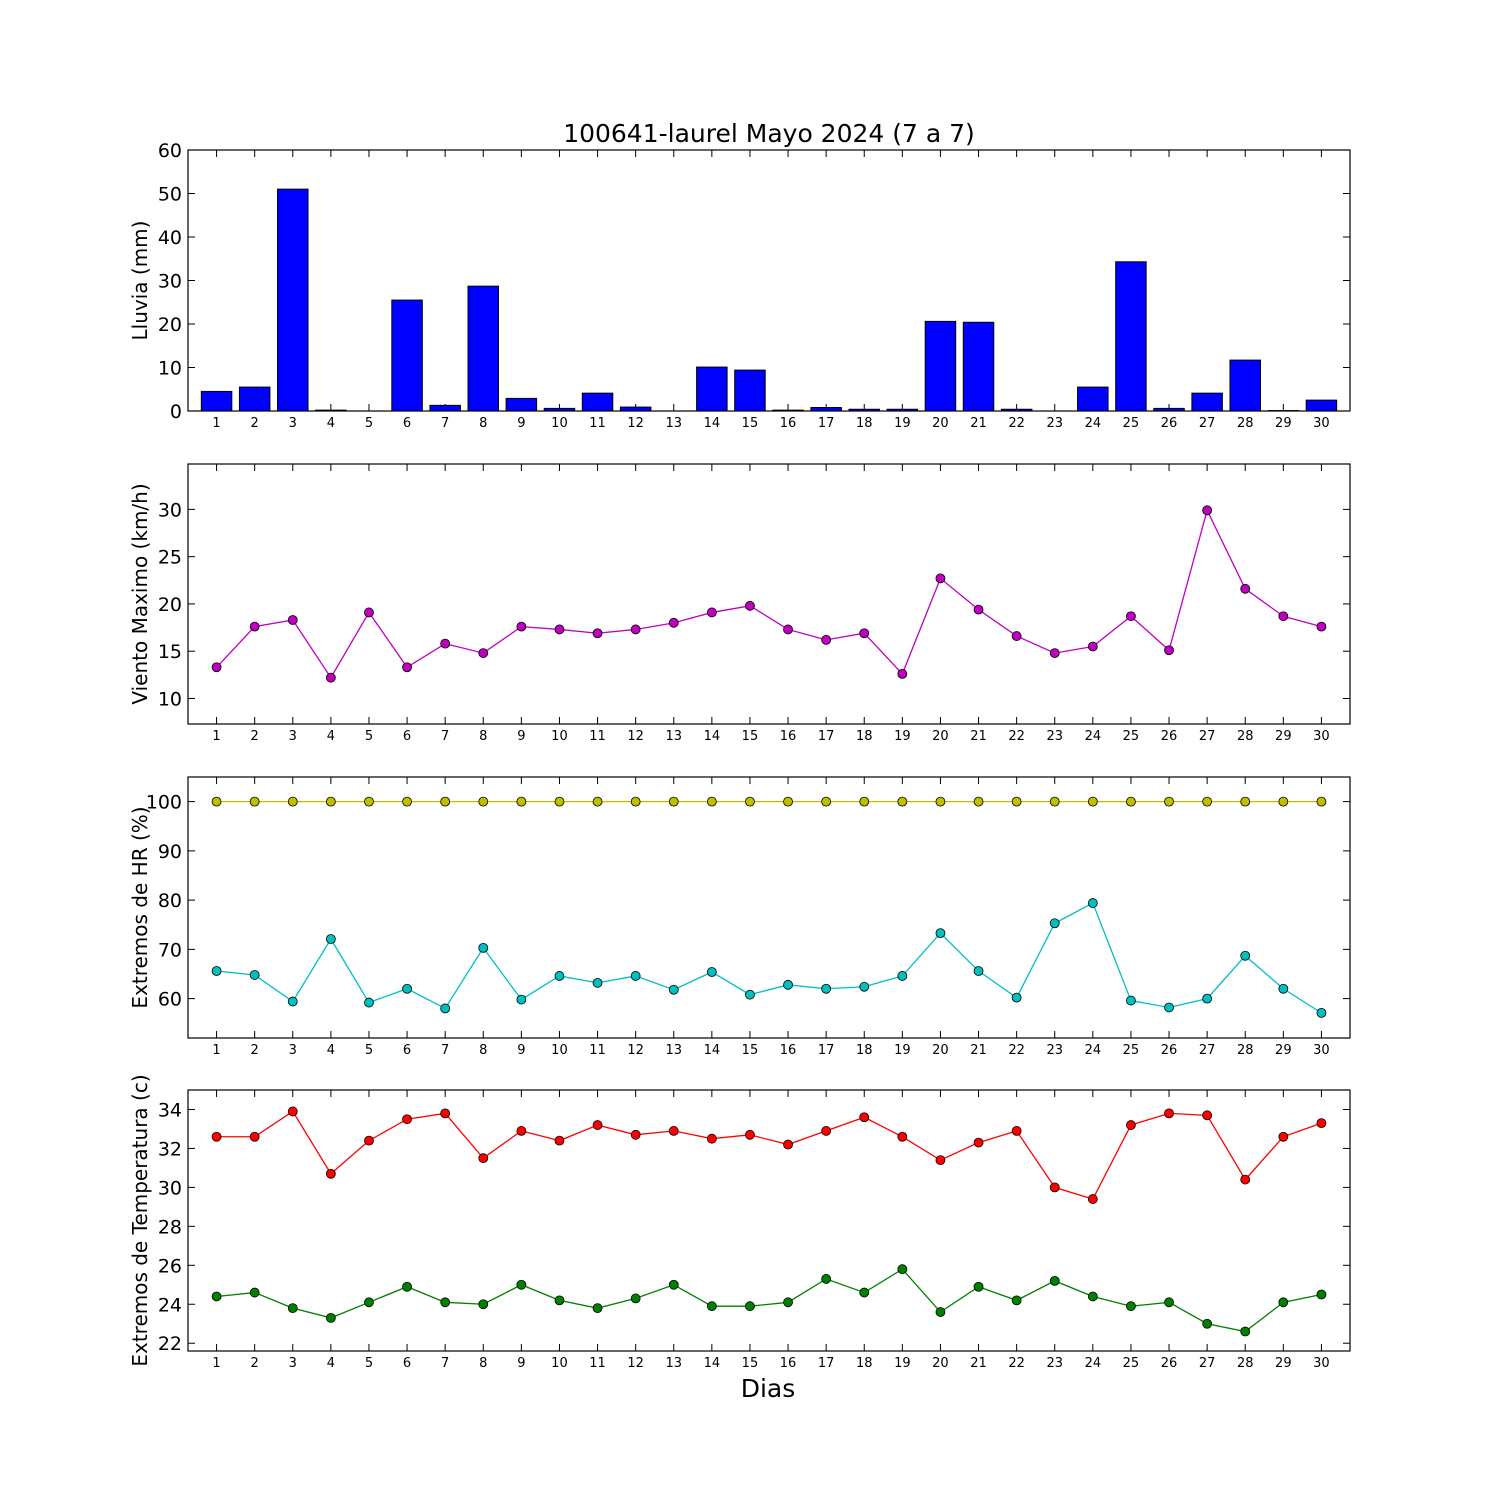  What do you see at coordinates (1093, 423) in the screenshot?
I see `x-tick-label: 24` at bounding box center [1093, 423].